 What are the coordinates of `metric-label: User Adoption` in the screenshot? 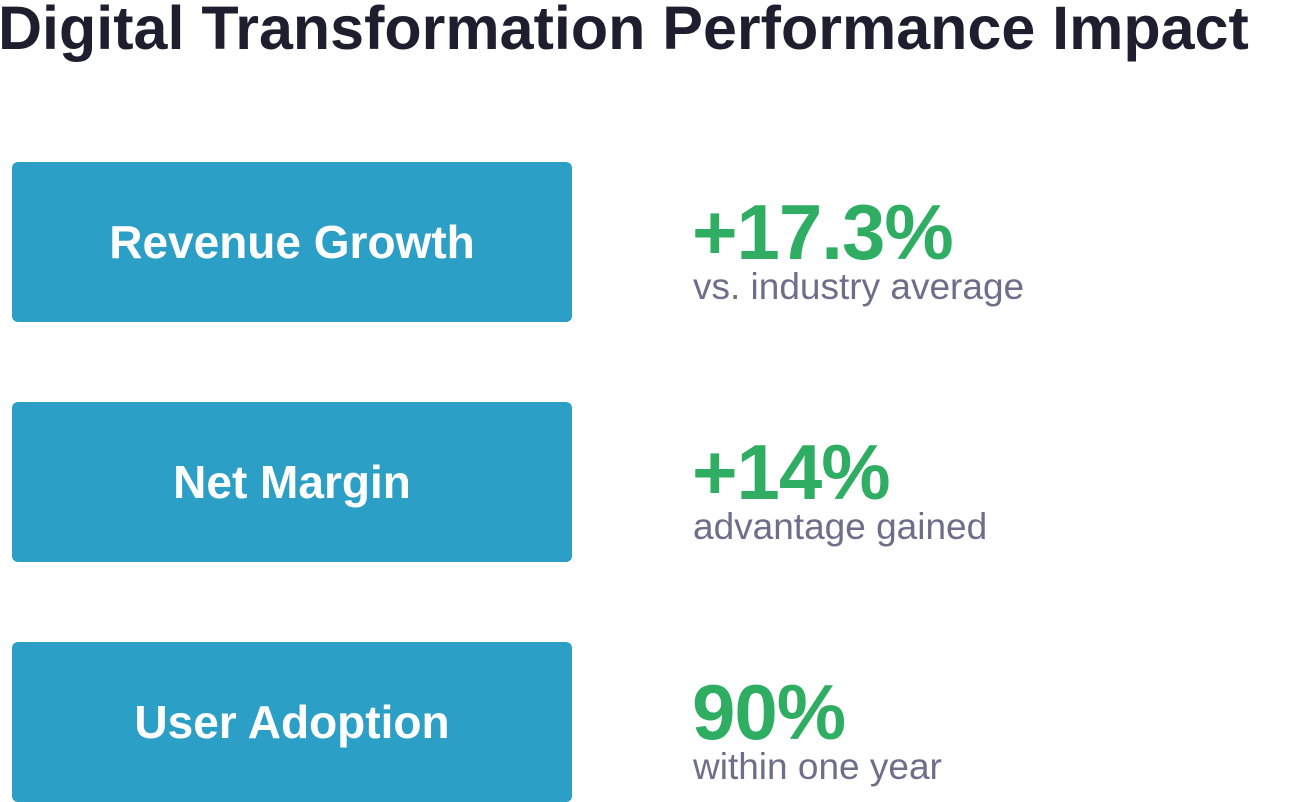 It's located at (292, 722).